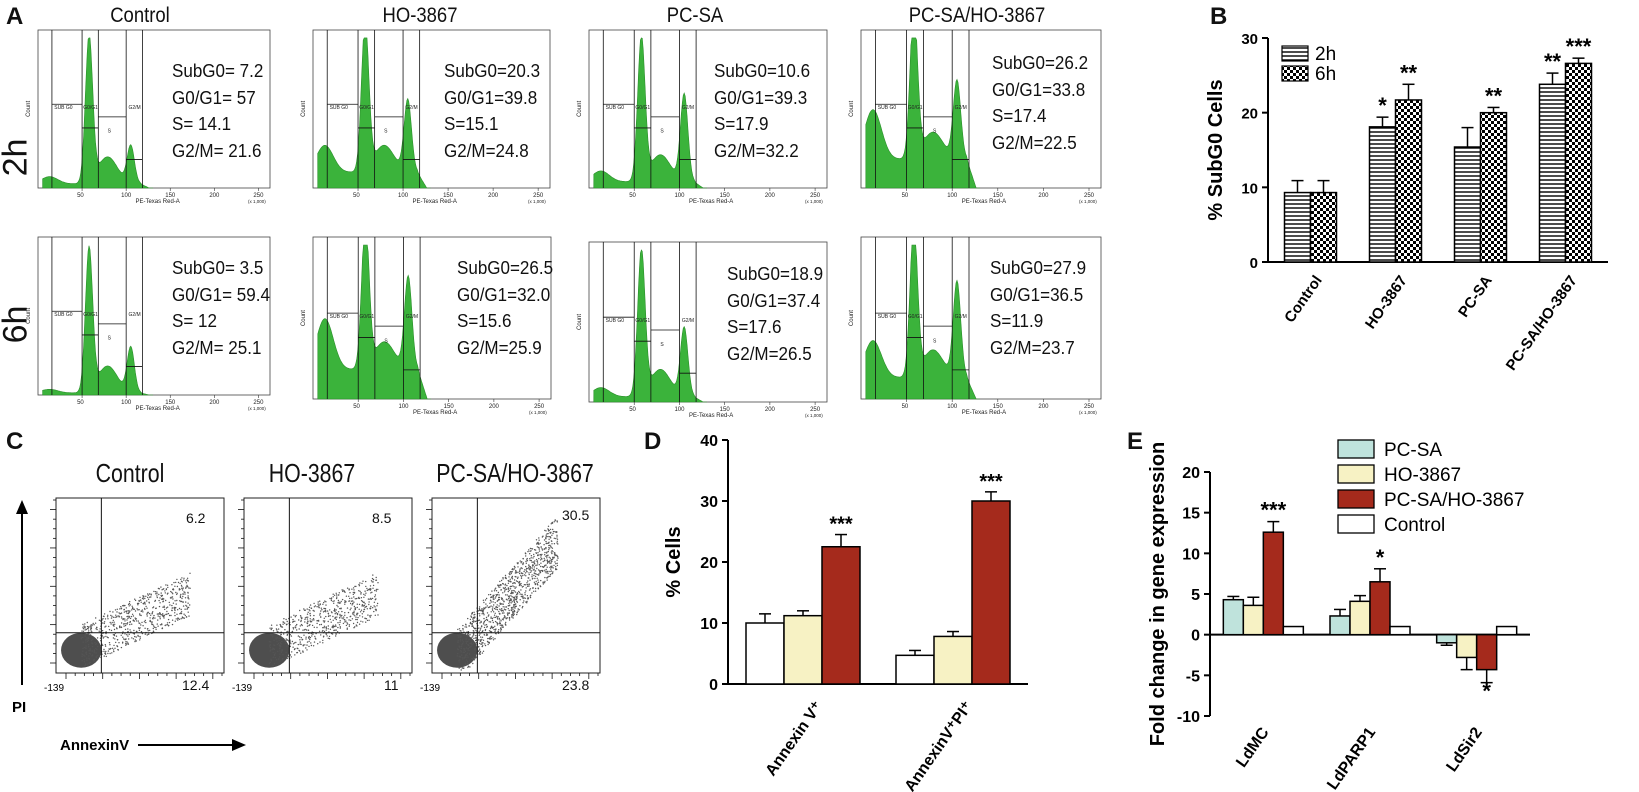 Image resolution: width=1639 pixels, height=792 pixels. I want to click on tick-min-label: -139, so click(430, 688).